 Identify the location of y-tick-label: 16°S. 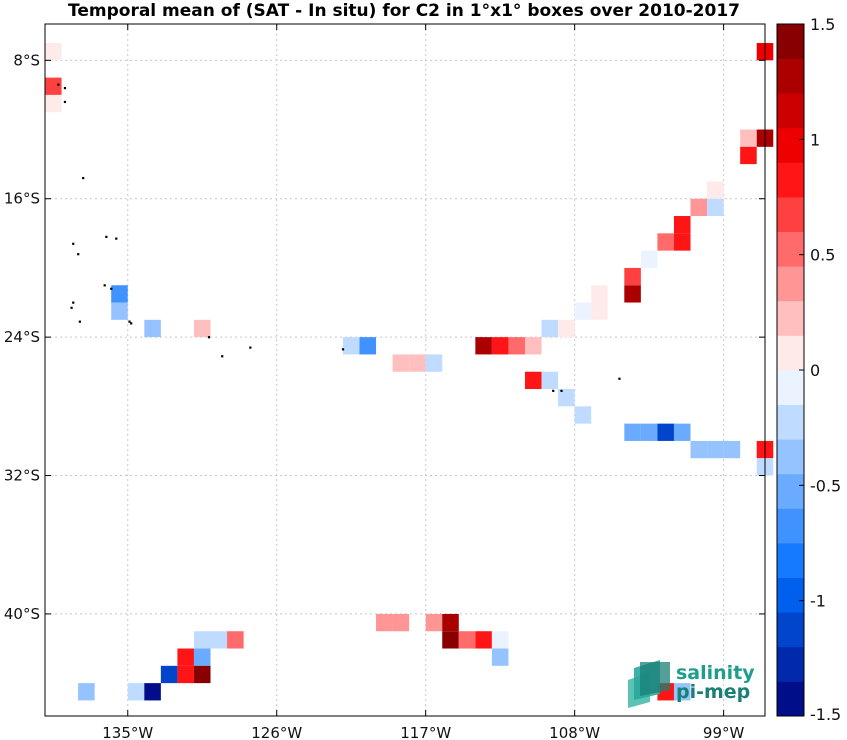
(22, 199).